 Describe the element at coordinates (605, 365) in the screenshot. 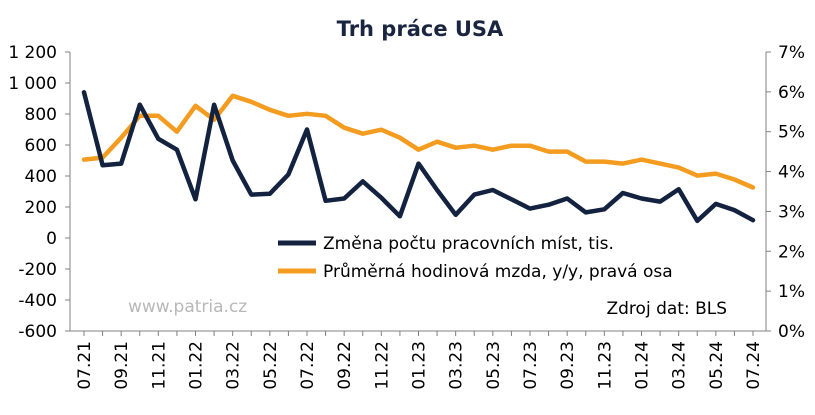

I see `x-tick-label: 11.23` at that location.